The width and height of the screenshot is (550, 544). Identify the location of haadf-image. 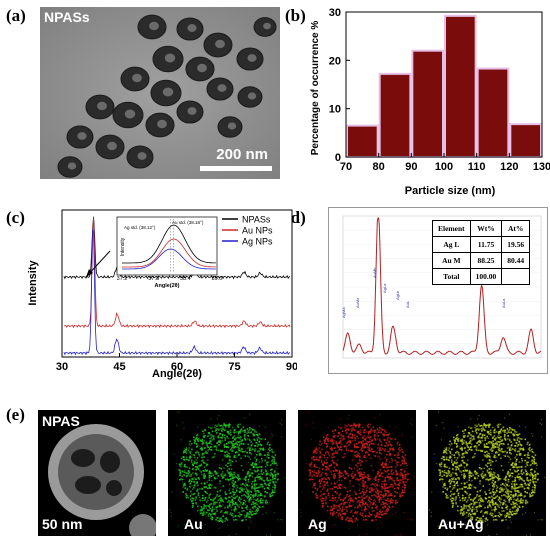
(102, 480).